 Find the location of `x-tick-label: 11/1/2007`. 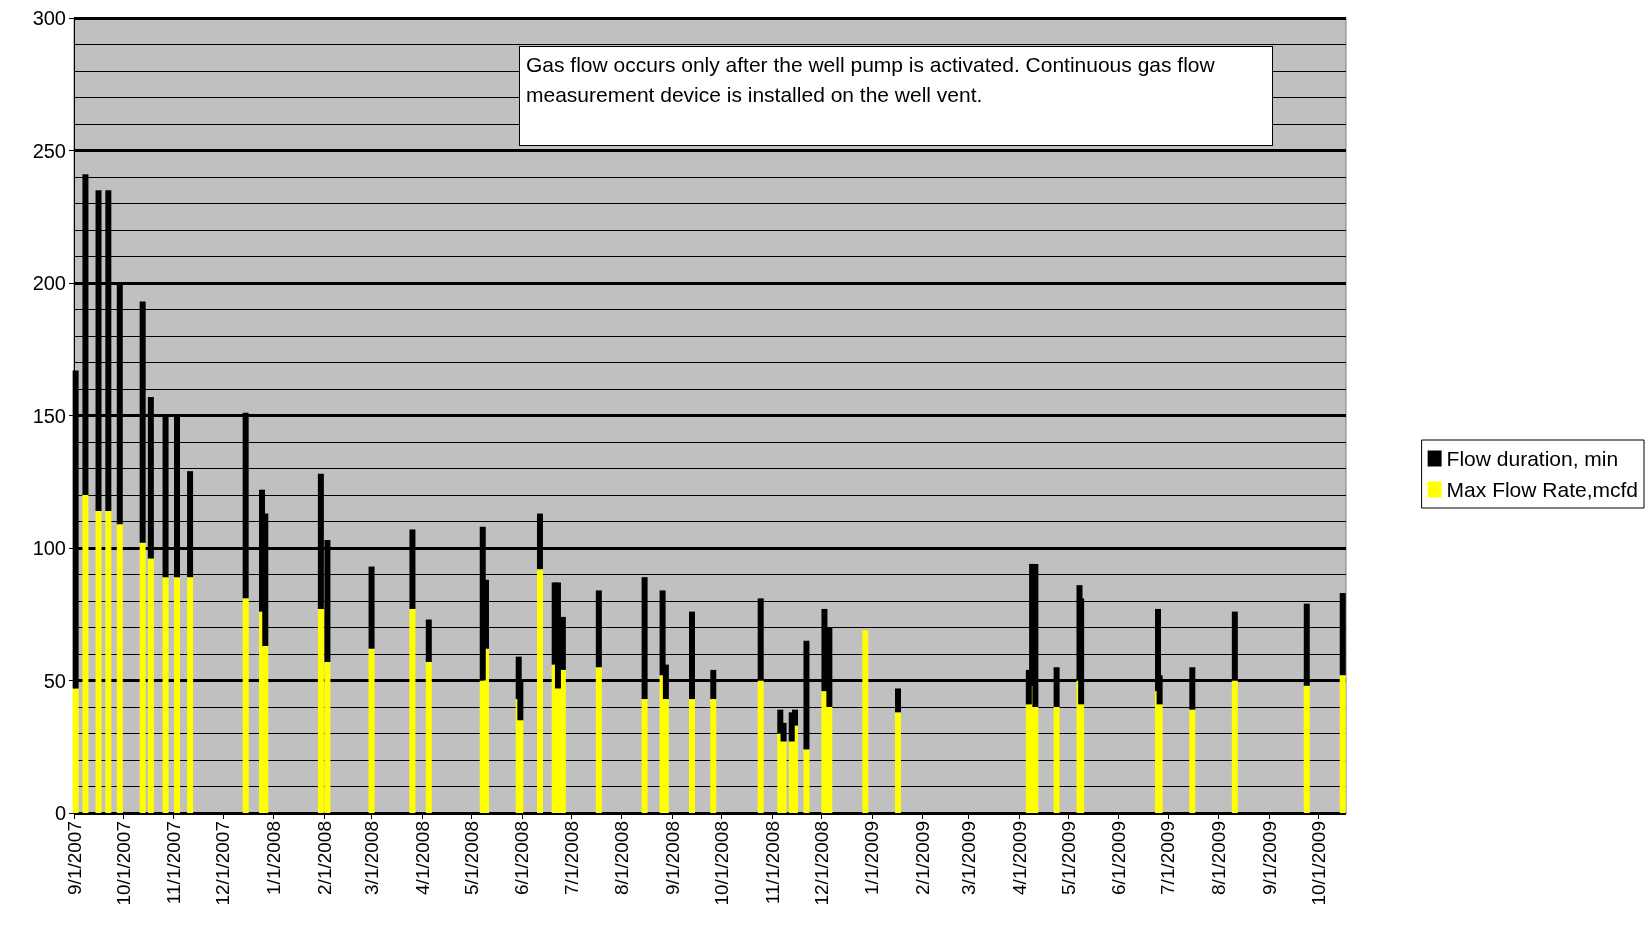

x-tick-label: 11/1/2007 is located at coordinates (174, 863).